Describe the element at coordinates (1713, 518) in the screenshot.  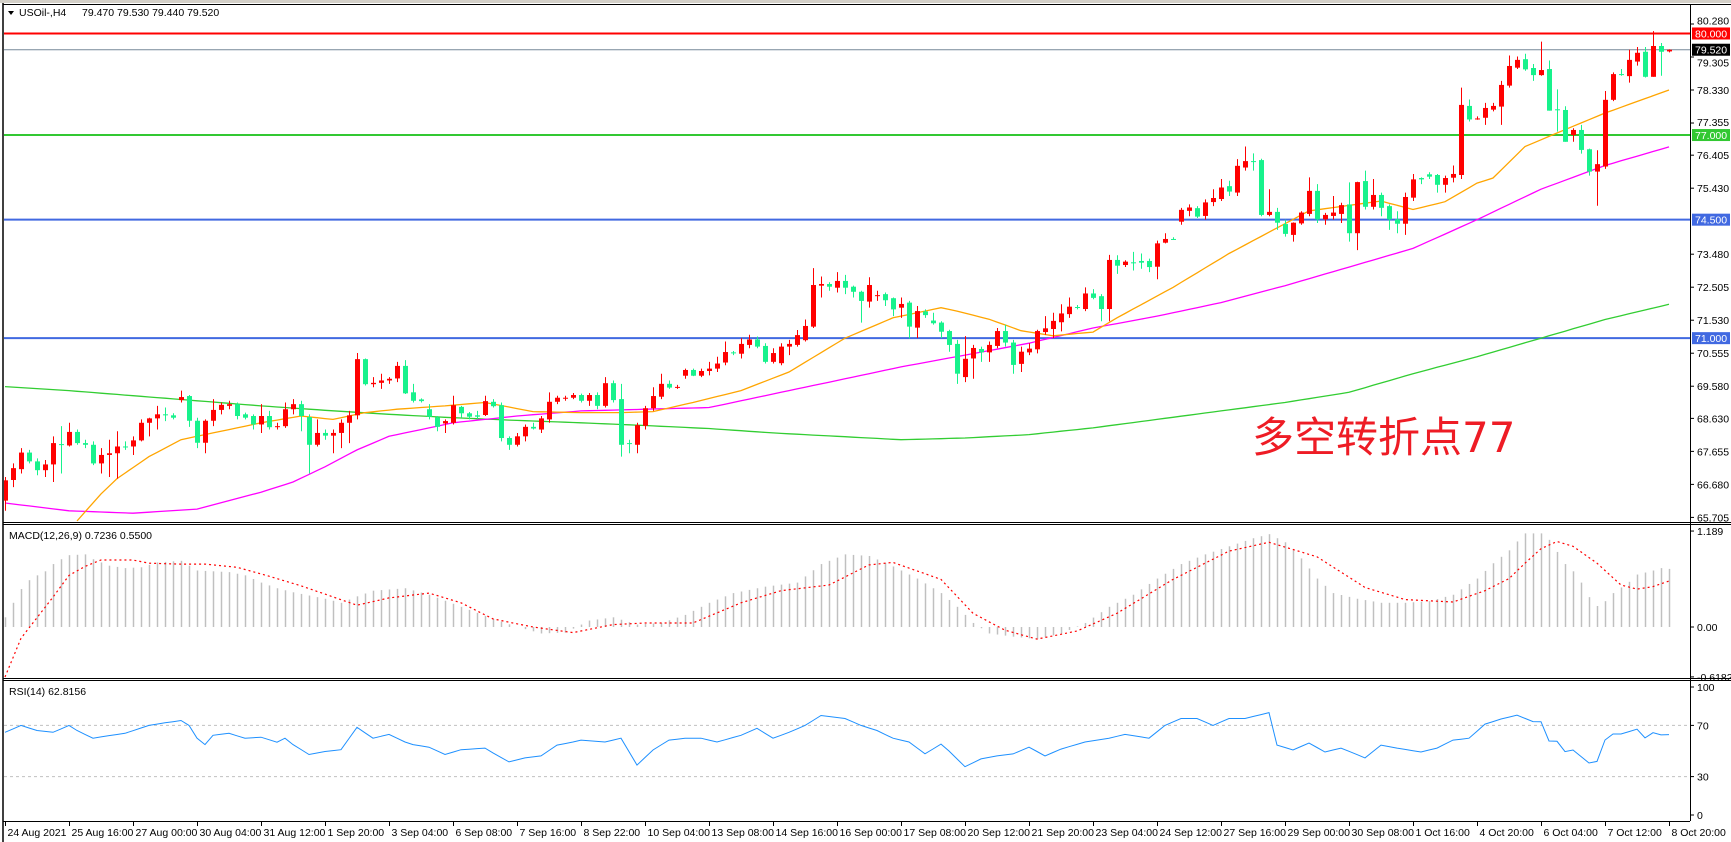
I see `price-tick-label: 65.705` at that location.